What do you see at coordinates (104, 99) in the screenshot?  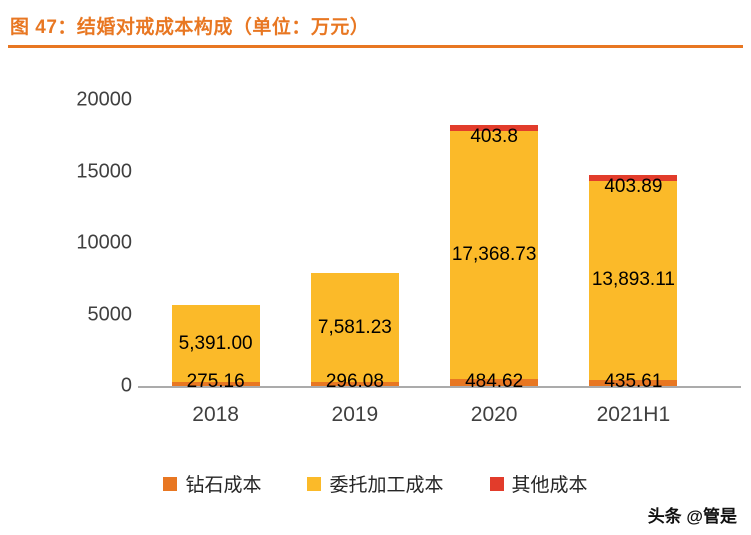 I see `y-tick-label: 20000` at bounding box center [104, 99].